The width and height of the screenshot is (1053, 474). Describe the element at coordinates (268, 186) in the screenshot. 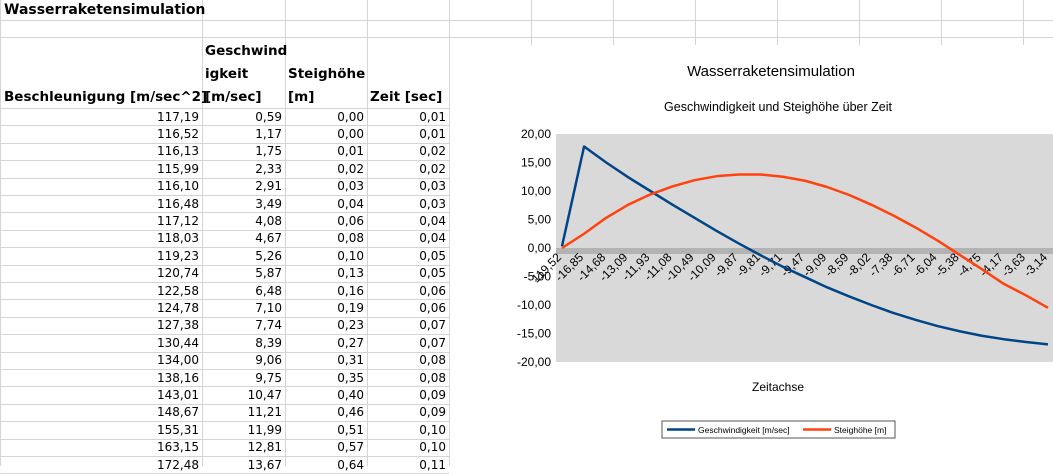

I see `table-cell: 2,91` at that location.